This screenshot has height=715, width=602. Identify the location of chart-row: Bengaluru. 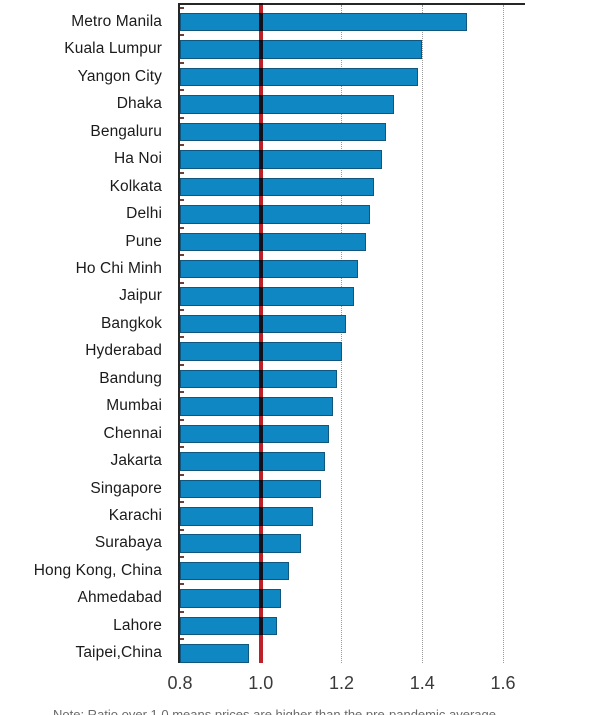
(301, 128).